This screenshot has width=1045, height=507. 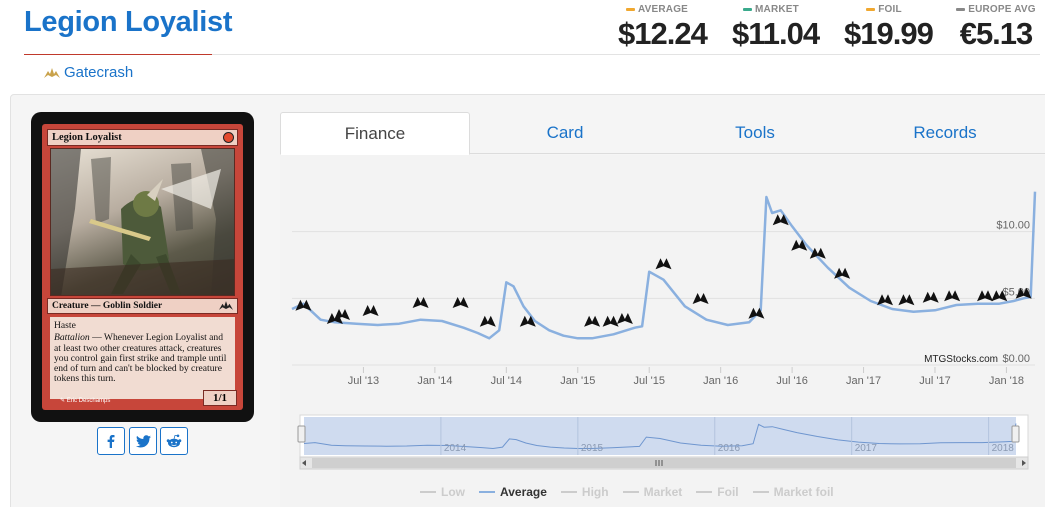 What do you see at coordinates (584, 492) in the screenshot?
I see `legend-high: High` at bounding box center [584, 492].